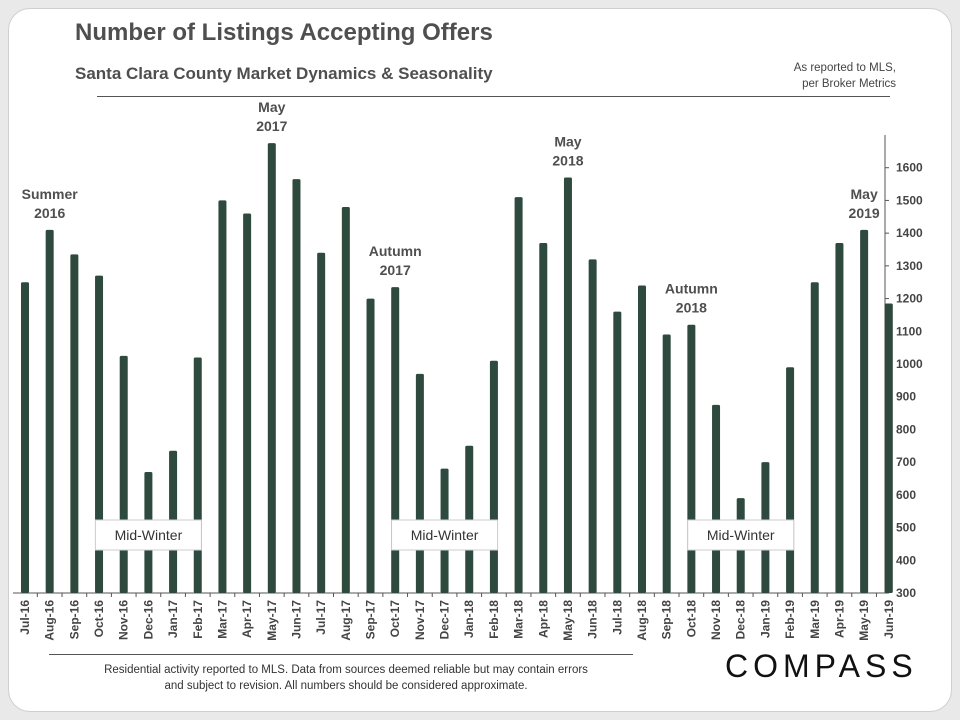 This screenshot has width=960, height=720. I want to click on x-tick-label: Feb-18, so click(494, 619).